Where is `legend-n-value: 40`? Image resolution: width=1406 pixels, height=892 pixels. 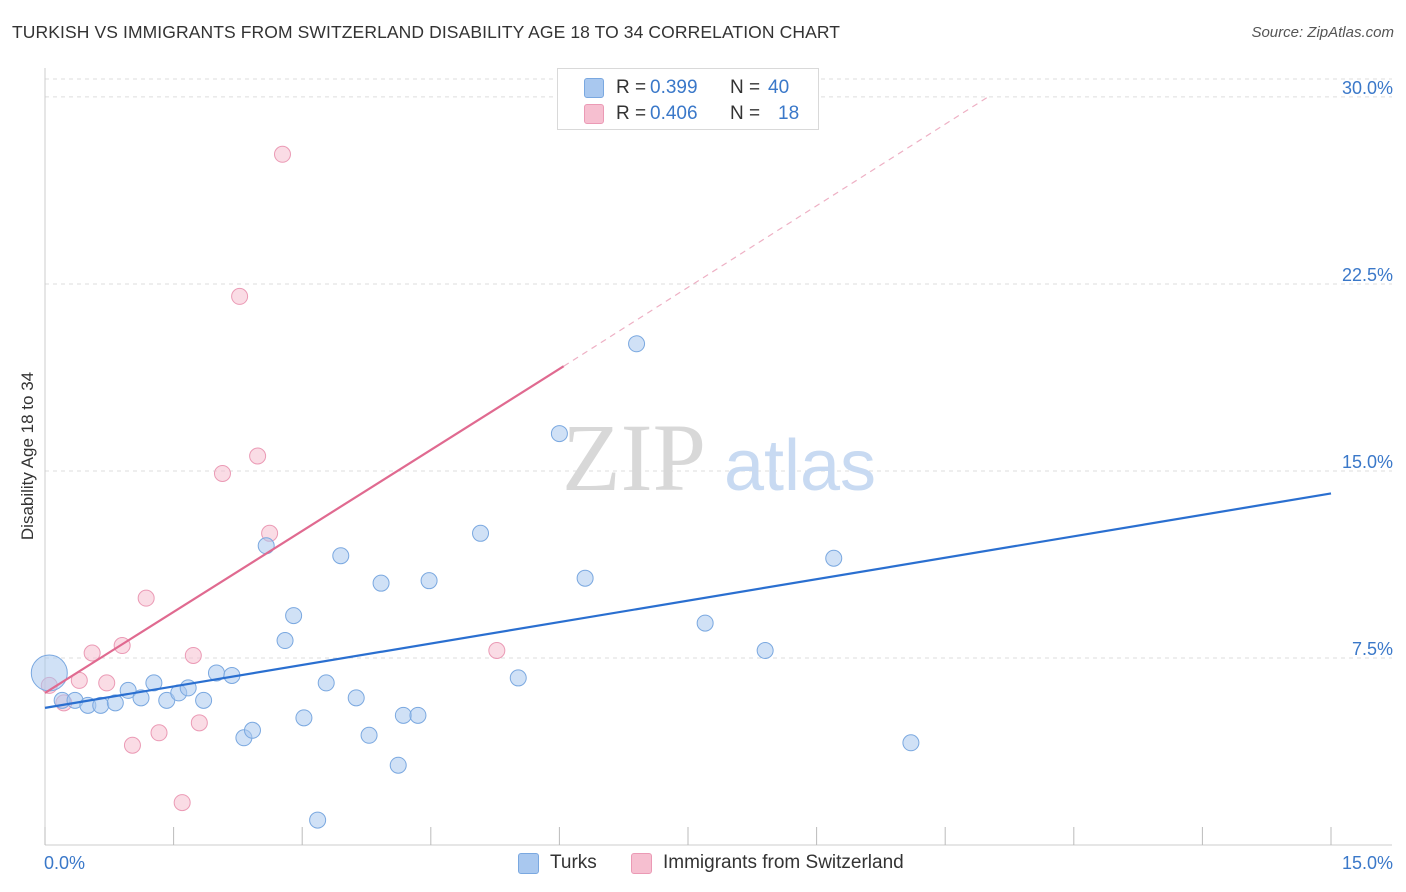 legend-n-value: 40 is located at coordinates (779, 87).